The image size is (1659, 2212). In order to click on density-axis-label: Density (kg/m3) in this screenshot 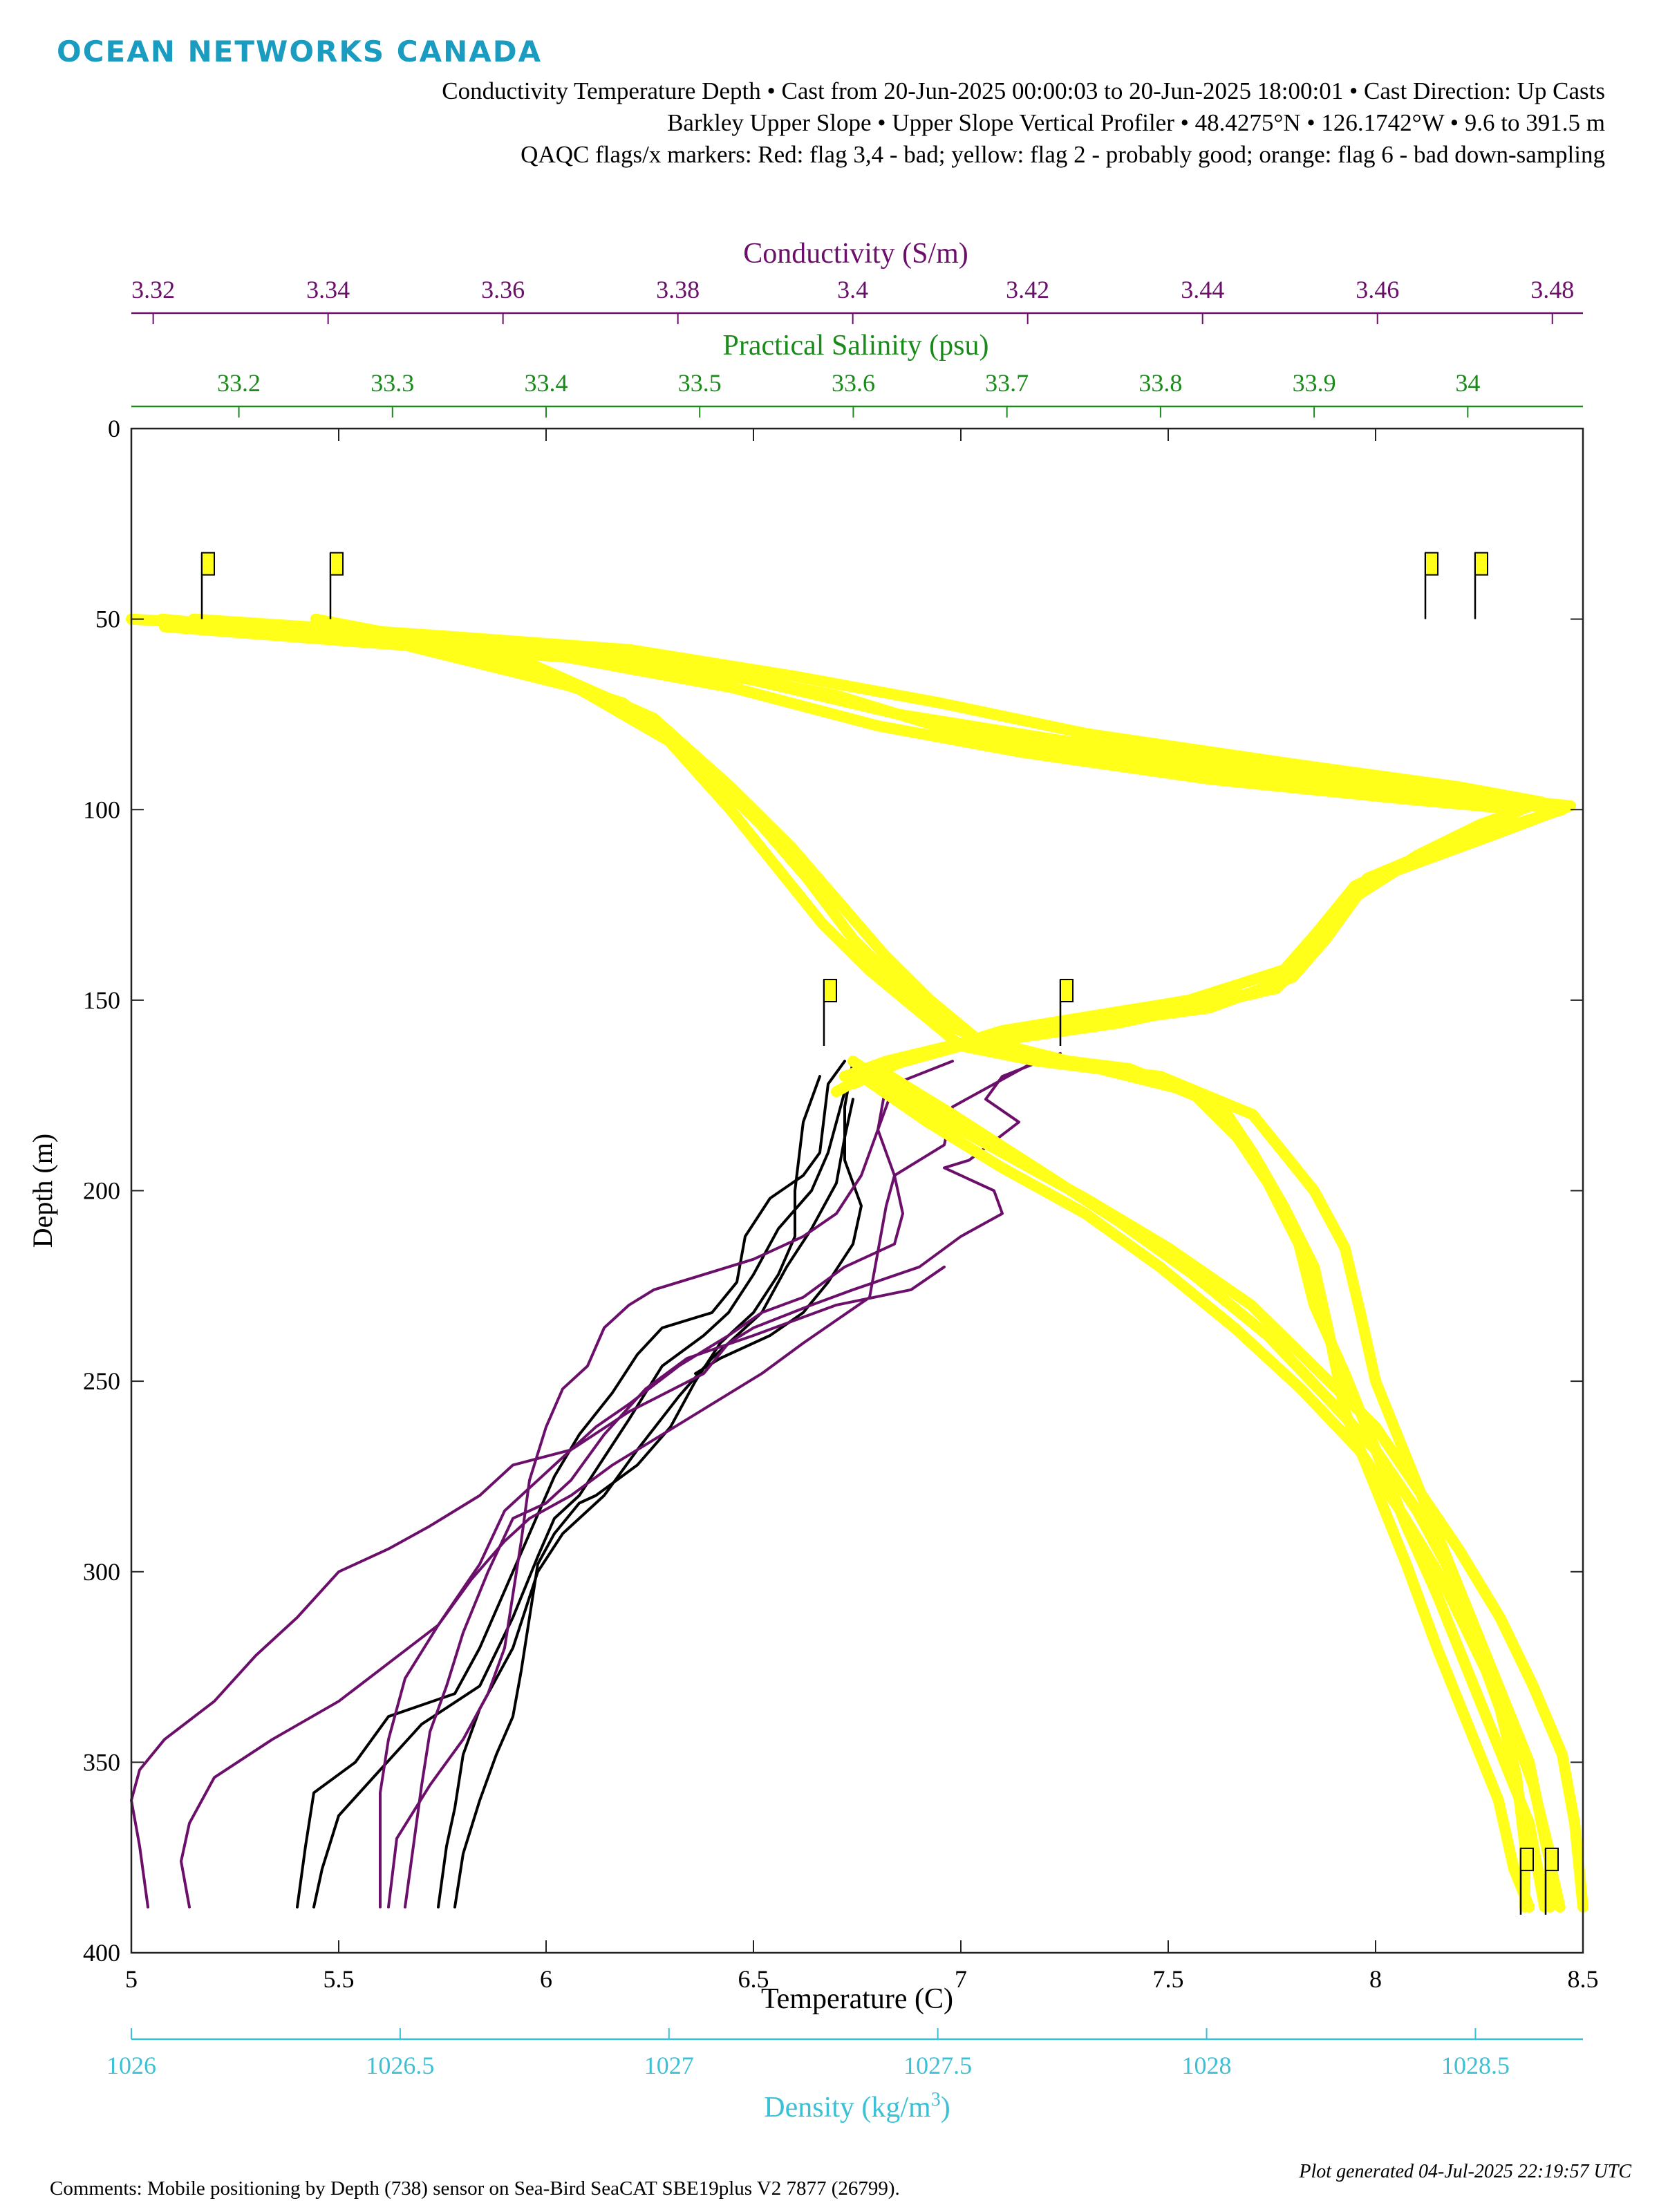, I will do `click(857, 2107)`.